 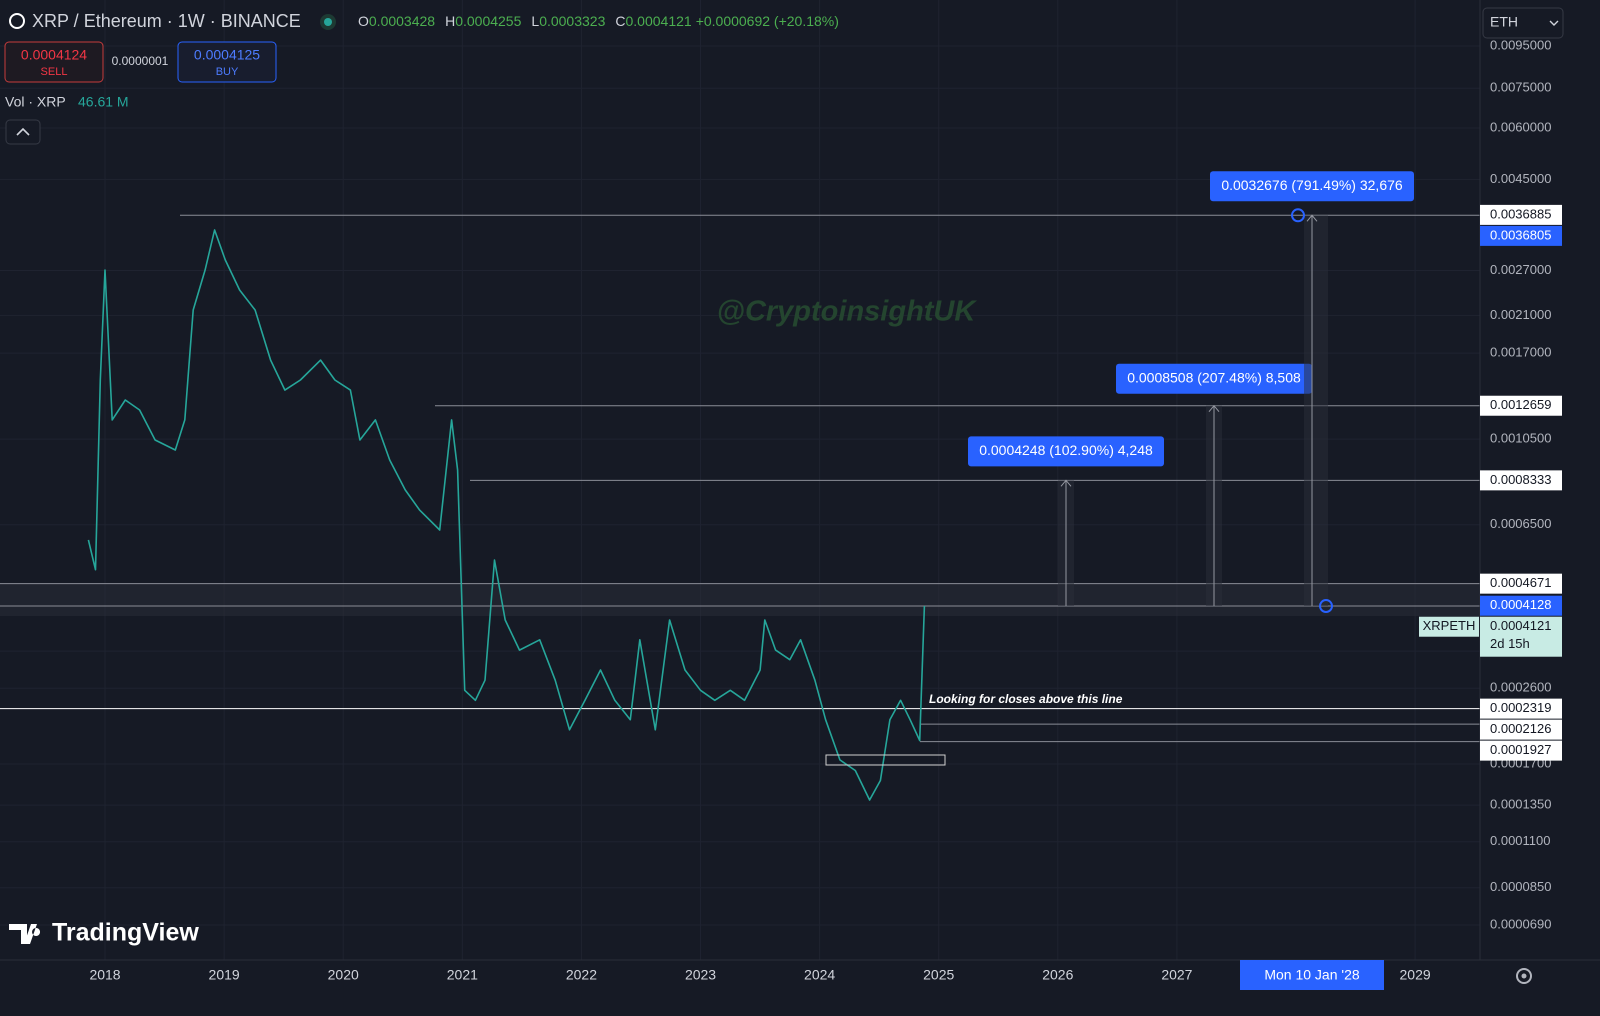 What do you see at coordinates (402, 21) in the screenshot?
I see `ohlc-value: 0.0003428` at bounding box center [402, 21].